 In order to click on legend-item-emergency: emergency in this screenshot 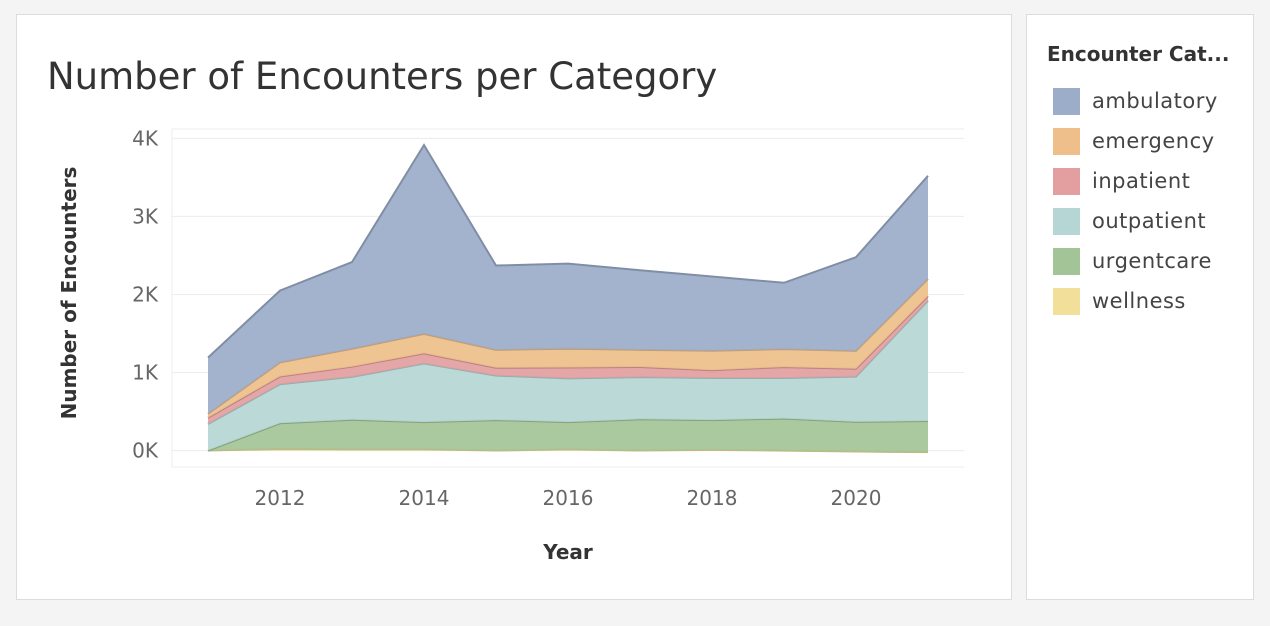, I will do `click(1135, 141)`.